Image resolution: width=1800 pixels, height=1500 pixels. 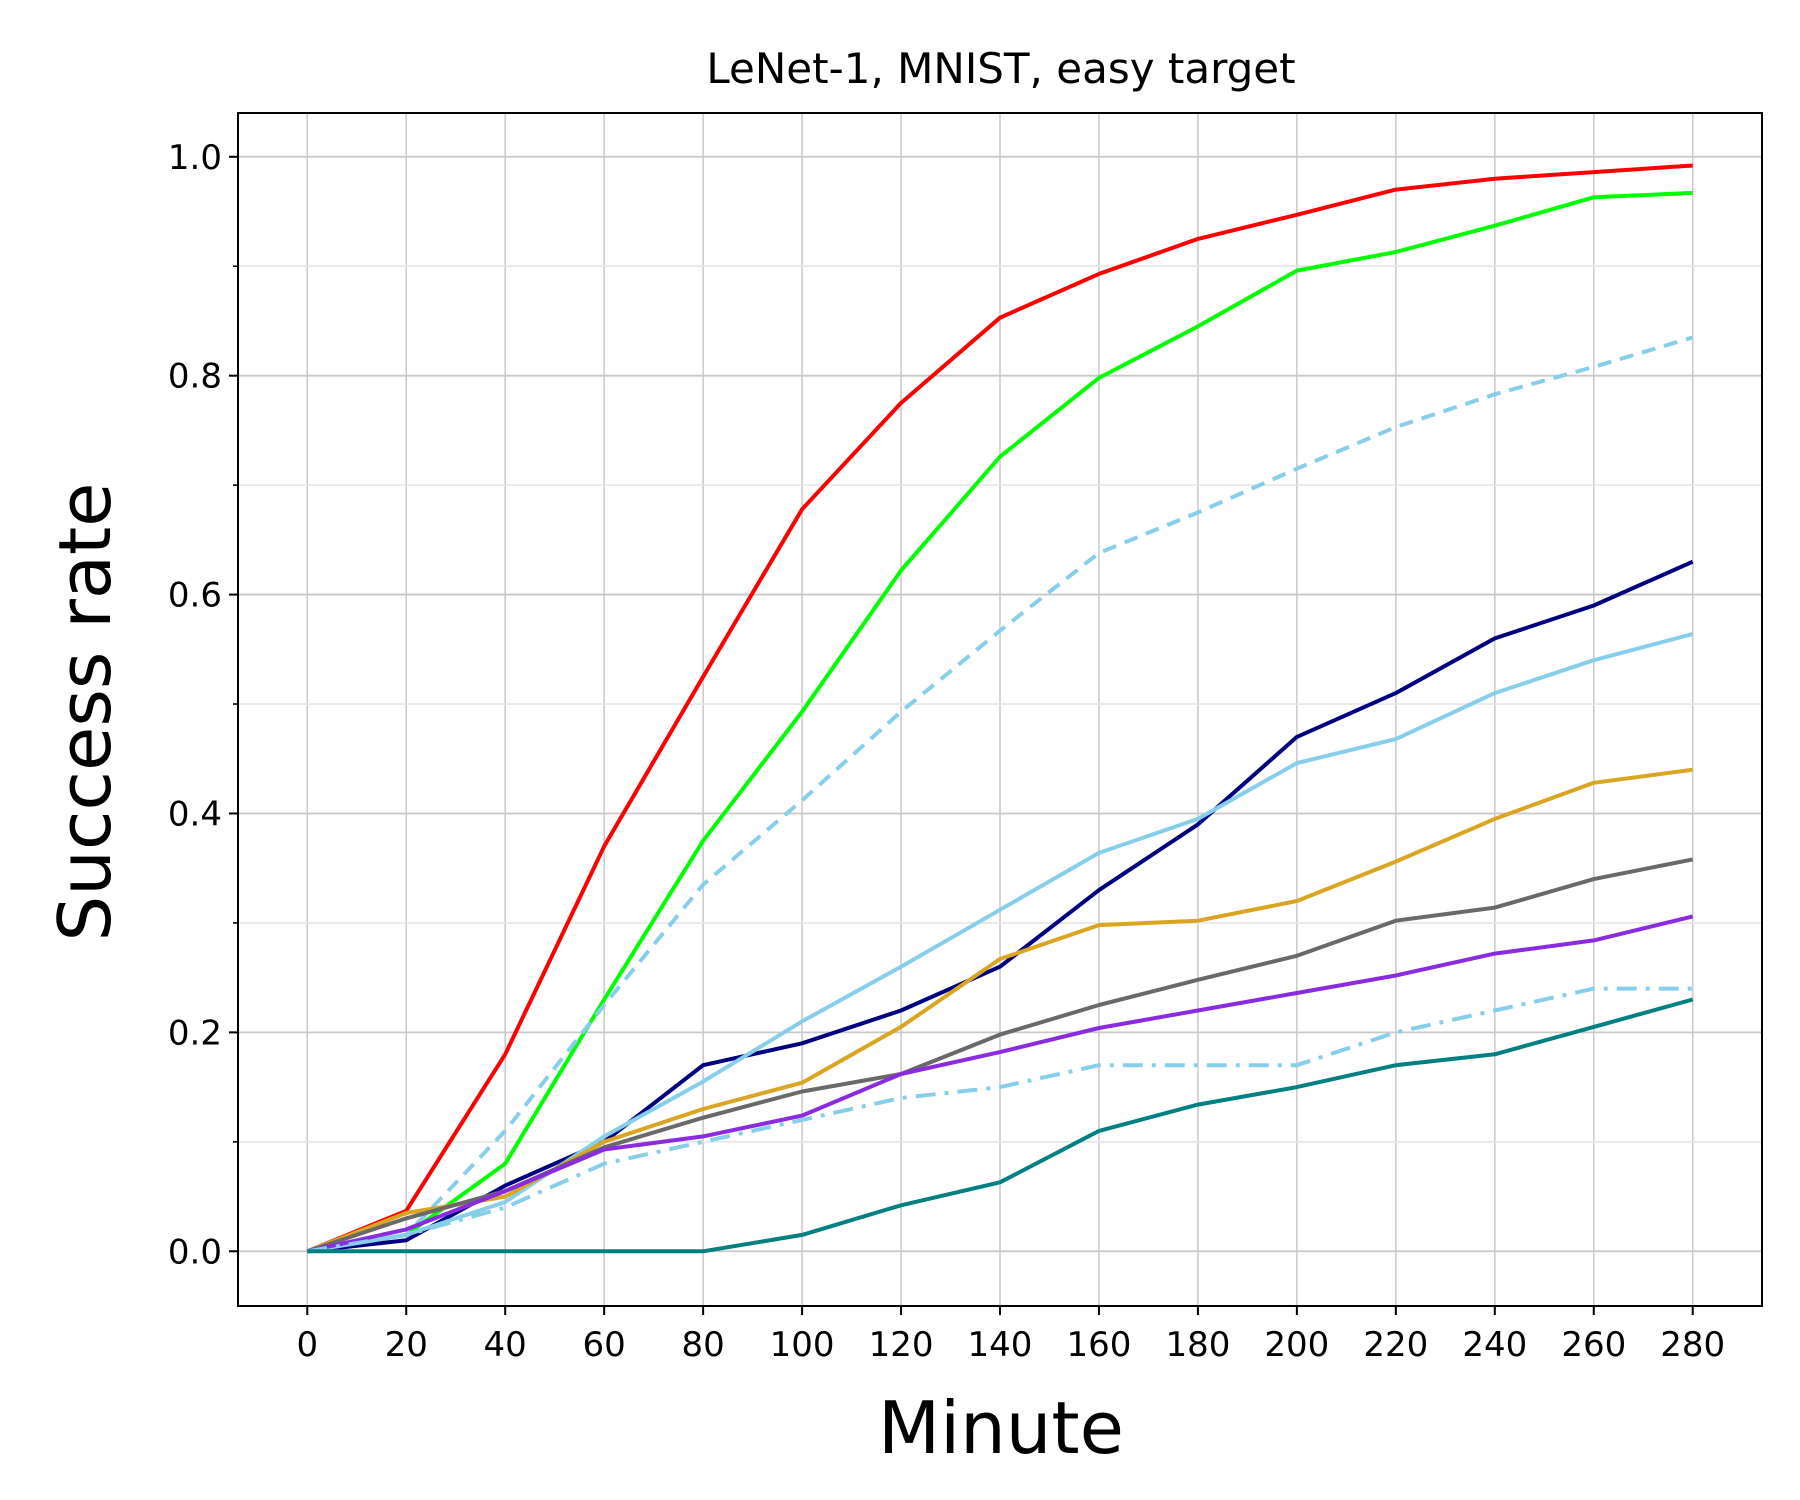 I want to click on x-tick-label: 160, so click(x=1099, y=1345).